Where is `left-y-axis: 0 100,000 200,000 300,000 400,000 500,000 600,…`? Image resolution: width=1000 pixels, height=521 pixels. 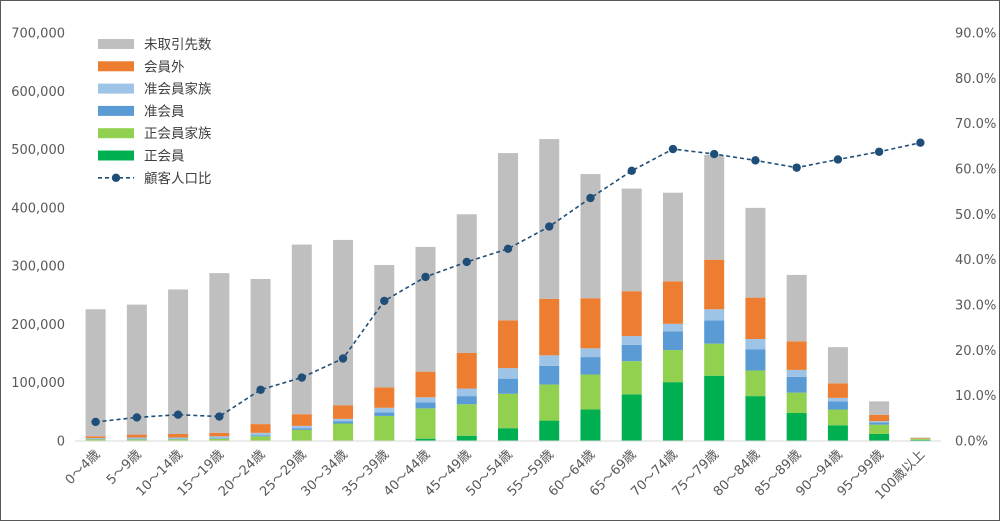
left-y-axis: 0 100,000 200,000 300,000 400,000 500,000 600,… is located at coordinates (38, 238).